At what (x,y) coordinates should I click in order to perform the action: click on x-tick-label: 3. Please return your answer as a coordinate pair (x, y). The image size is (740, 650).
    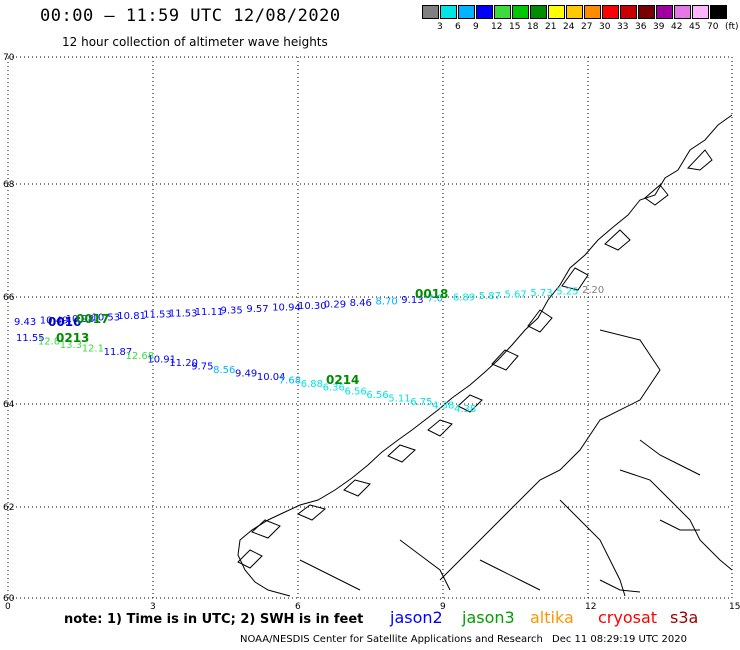
    Looking at the image, I should click on (153, 607).